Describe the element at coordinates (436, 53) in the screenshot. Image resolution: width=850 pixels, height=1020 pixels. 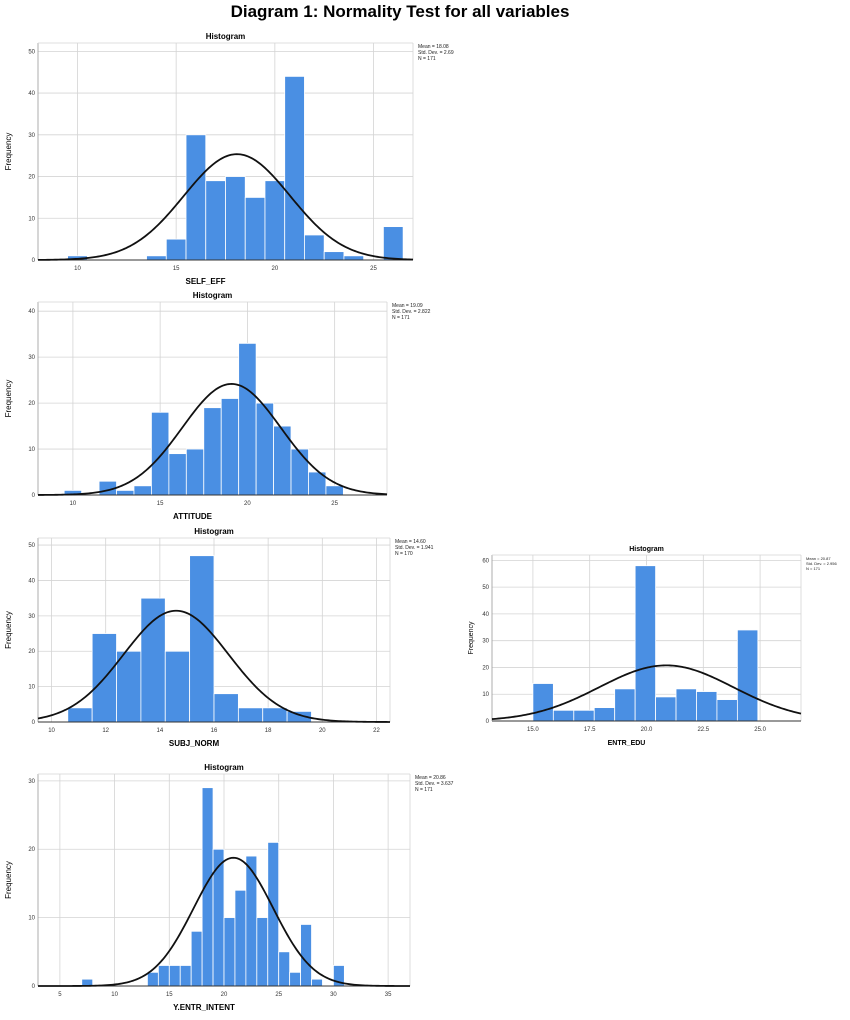
I see `stats-line: Std. Dev. = 2.69` at that location.